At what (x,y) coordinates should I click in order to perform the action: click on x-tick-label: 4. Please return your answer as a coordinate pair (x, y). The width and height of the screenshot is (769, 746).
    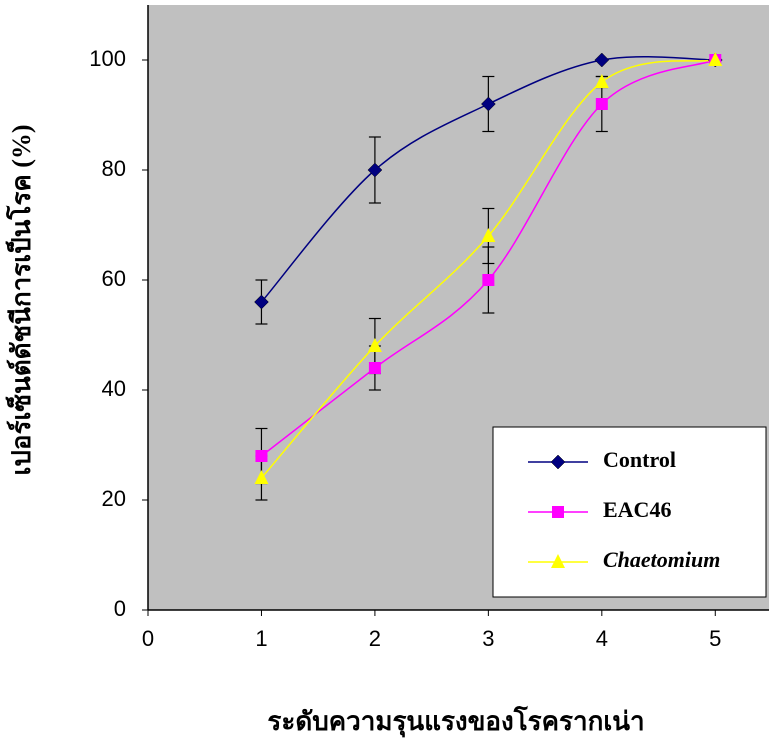
    Looking at the image, I should click on (602, 638).